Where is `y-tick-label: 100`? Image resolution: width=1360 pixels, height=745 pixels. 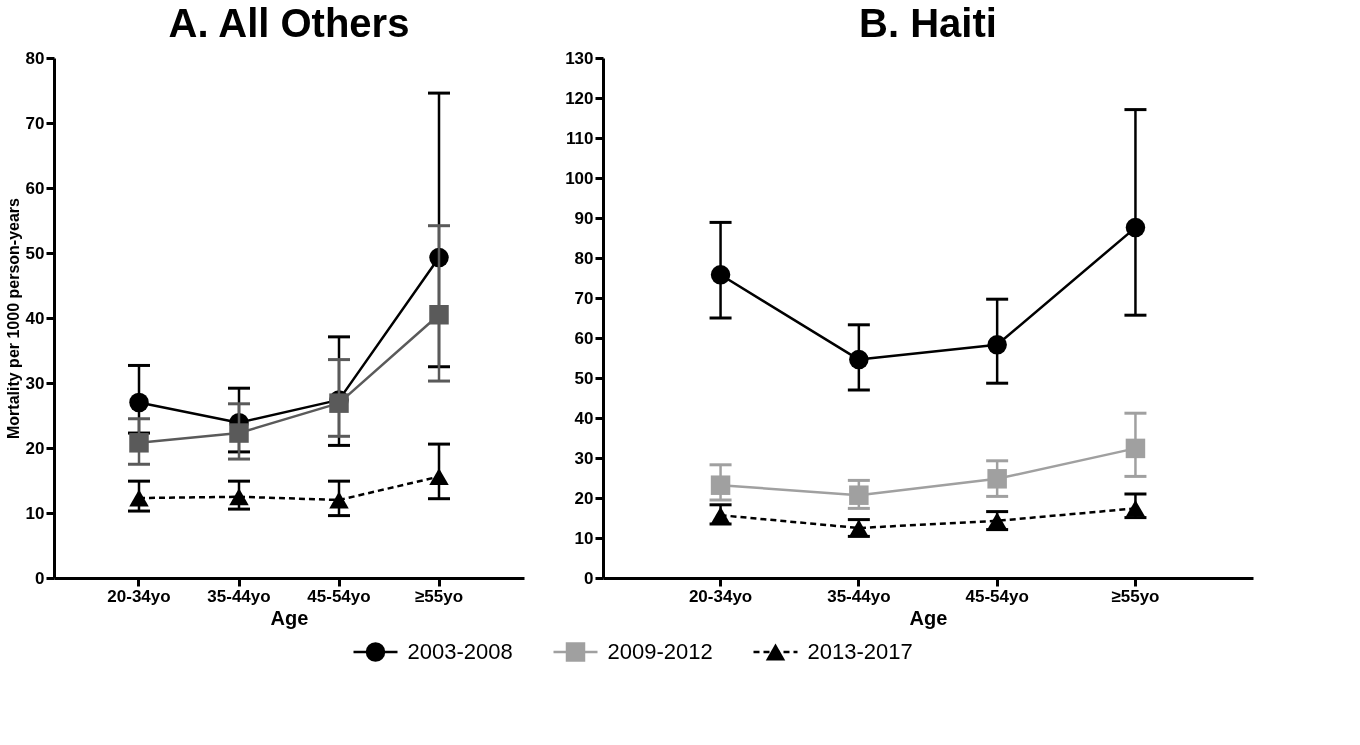 y-tick-label: 100 is located at coordinates (579, 178).